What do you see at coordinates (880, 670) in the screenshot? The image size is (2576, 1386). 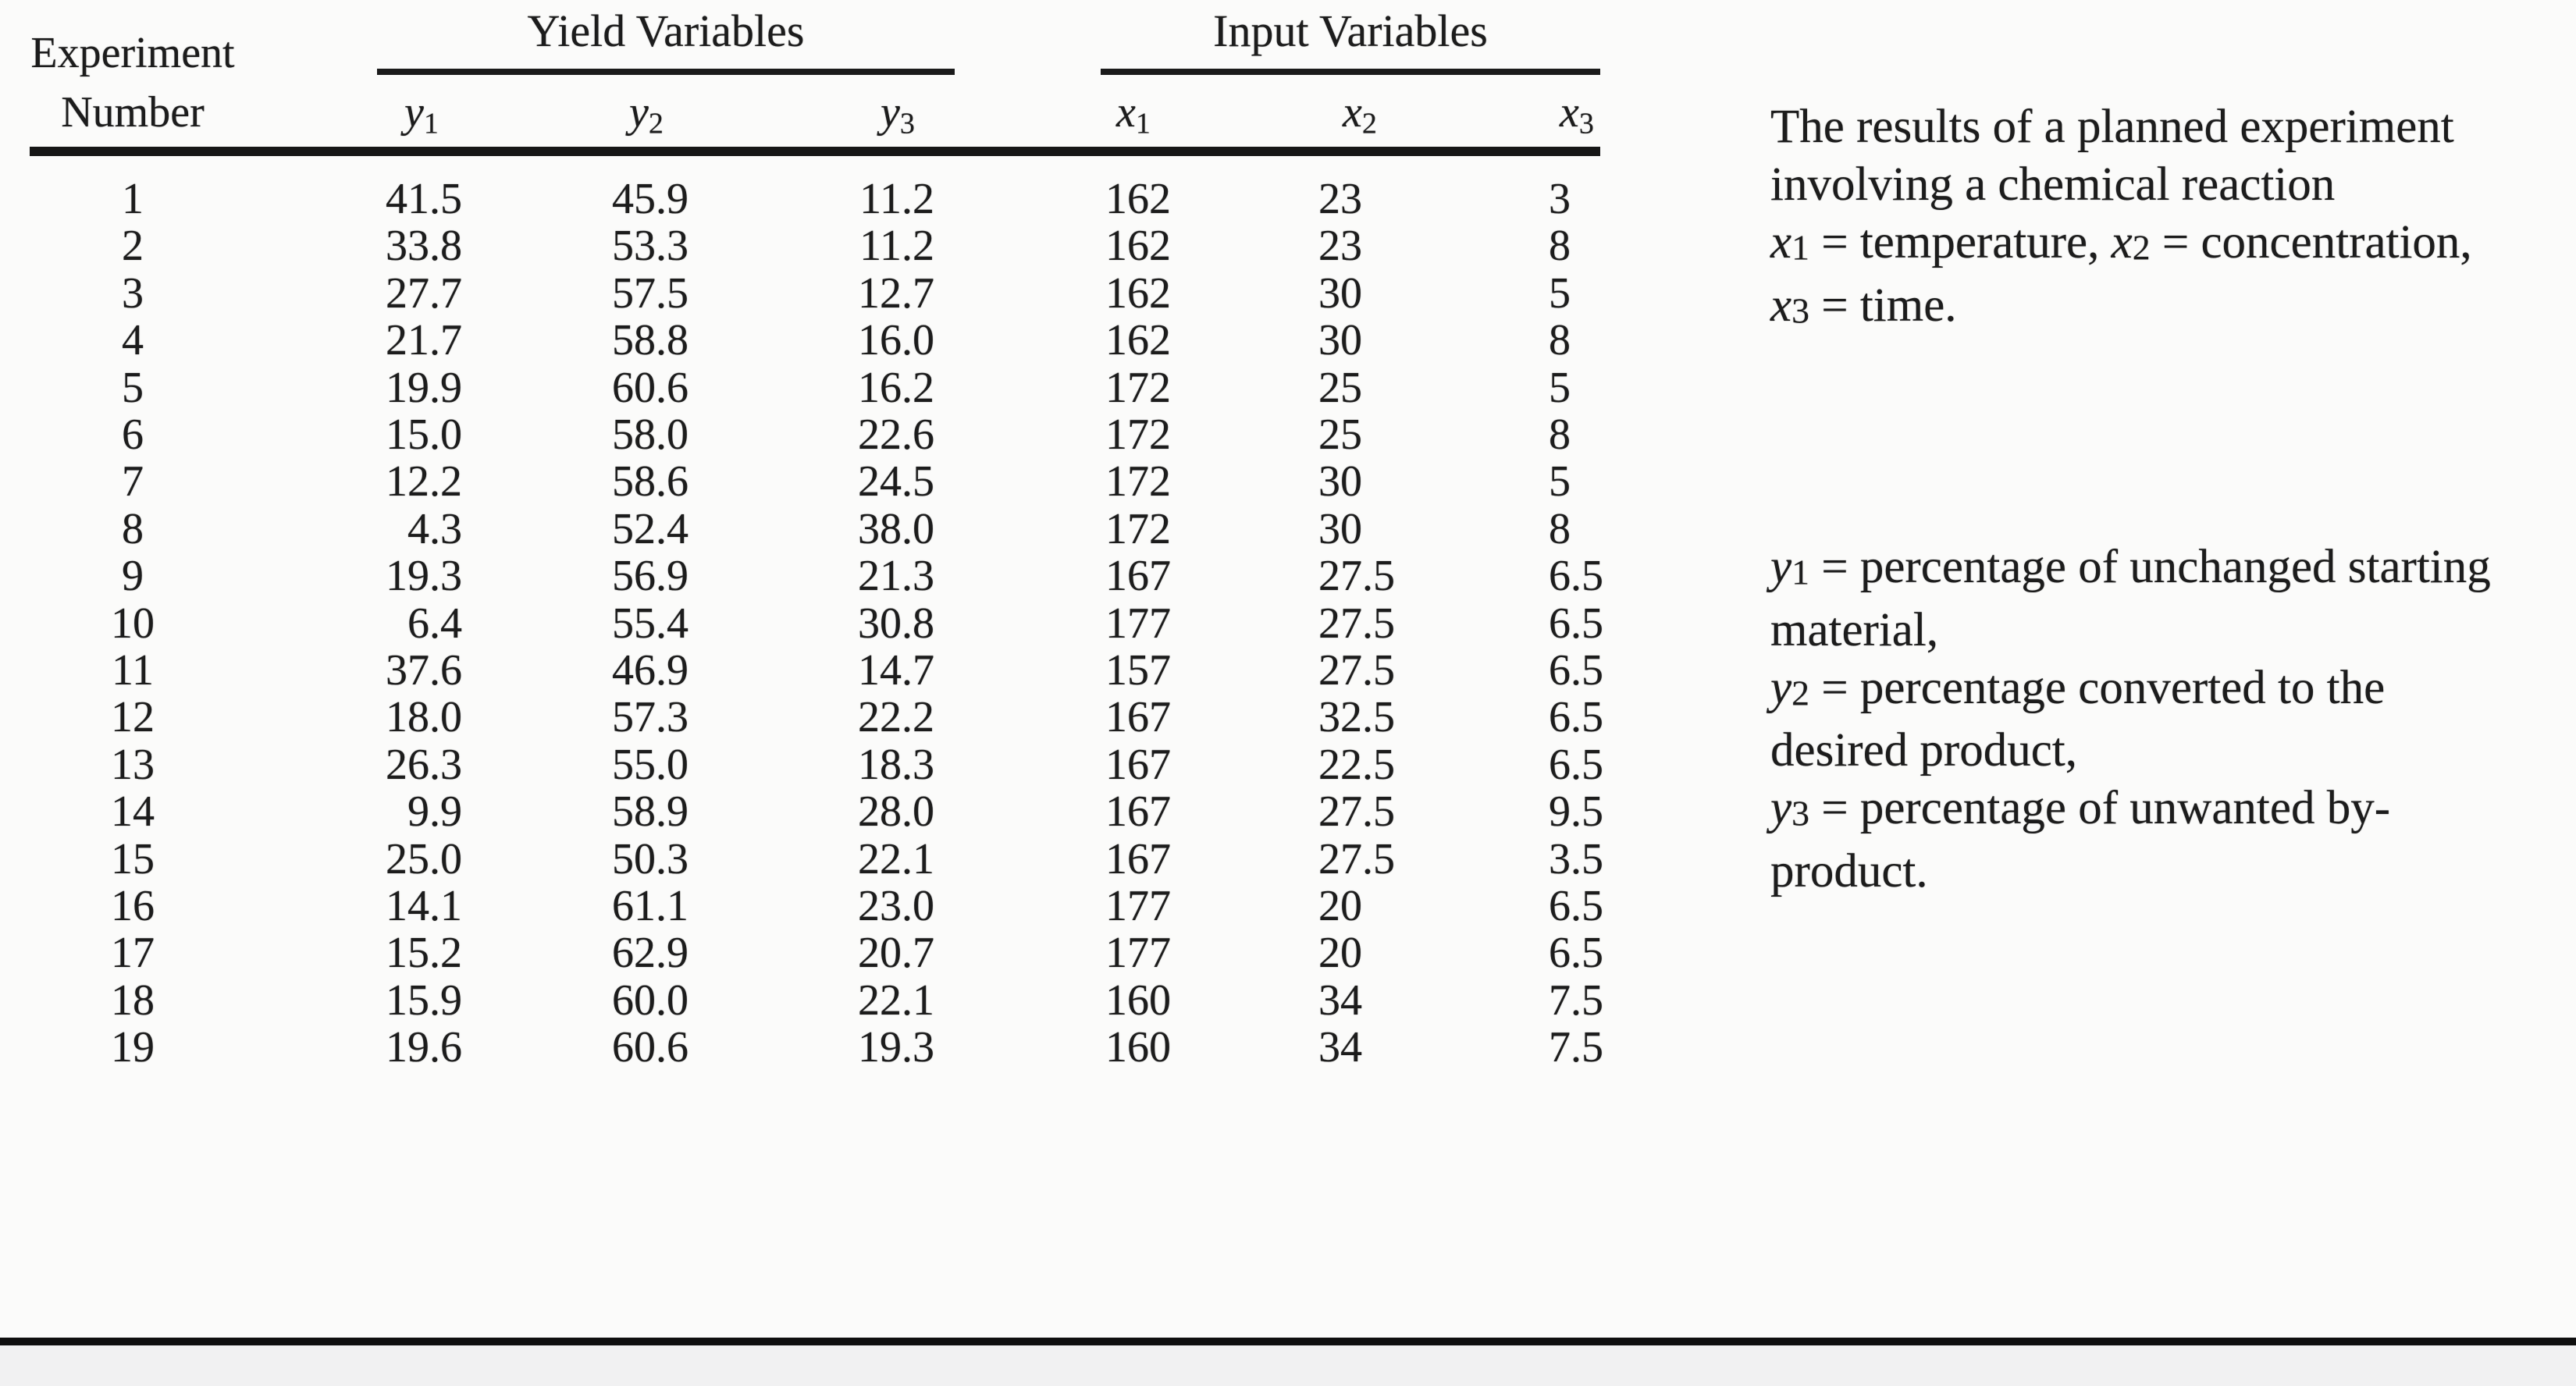 I see `cell-value: 14` at bounding box center [880, 670].